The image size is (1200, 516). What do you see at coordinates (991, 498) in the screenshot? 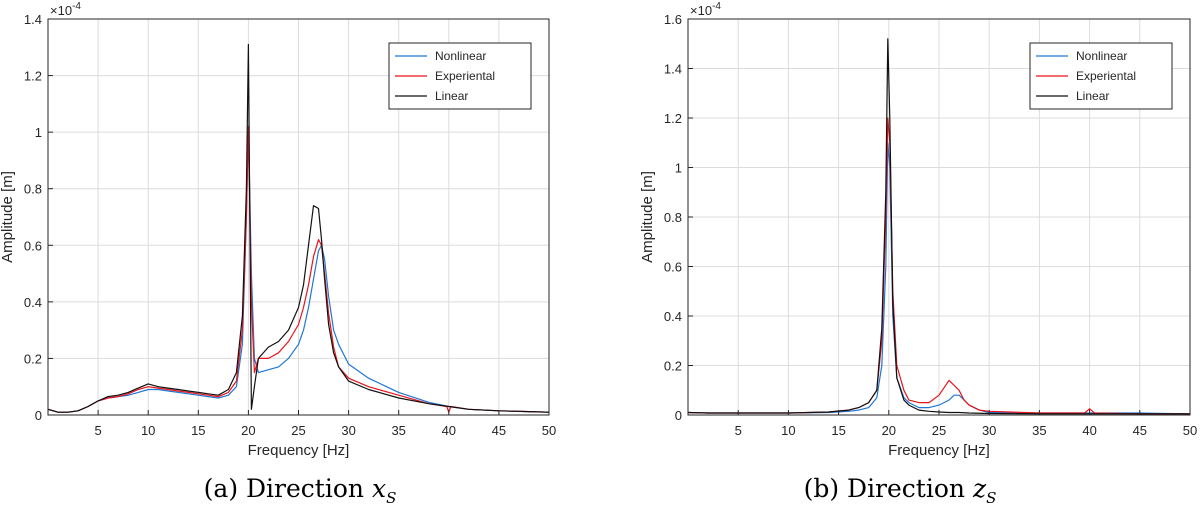
I see `caption-b-sub: S` at bounding box center [991, 498].